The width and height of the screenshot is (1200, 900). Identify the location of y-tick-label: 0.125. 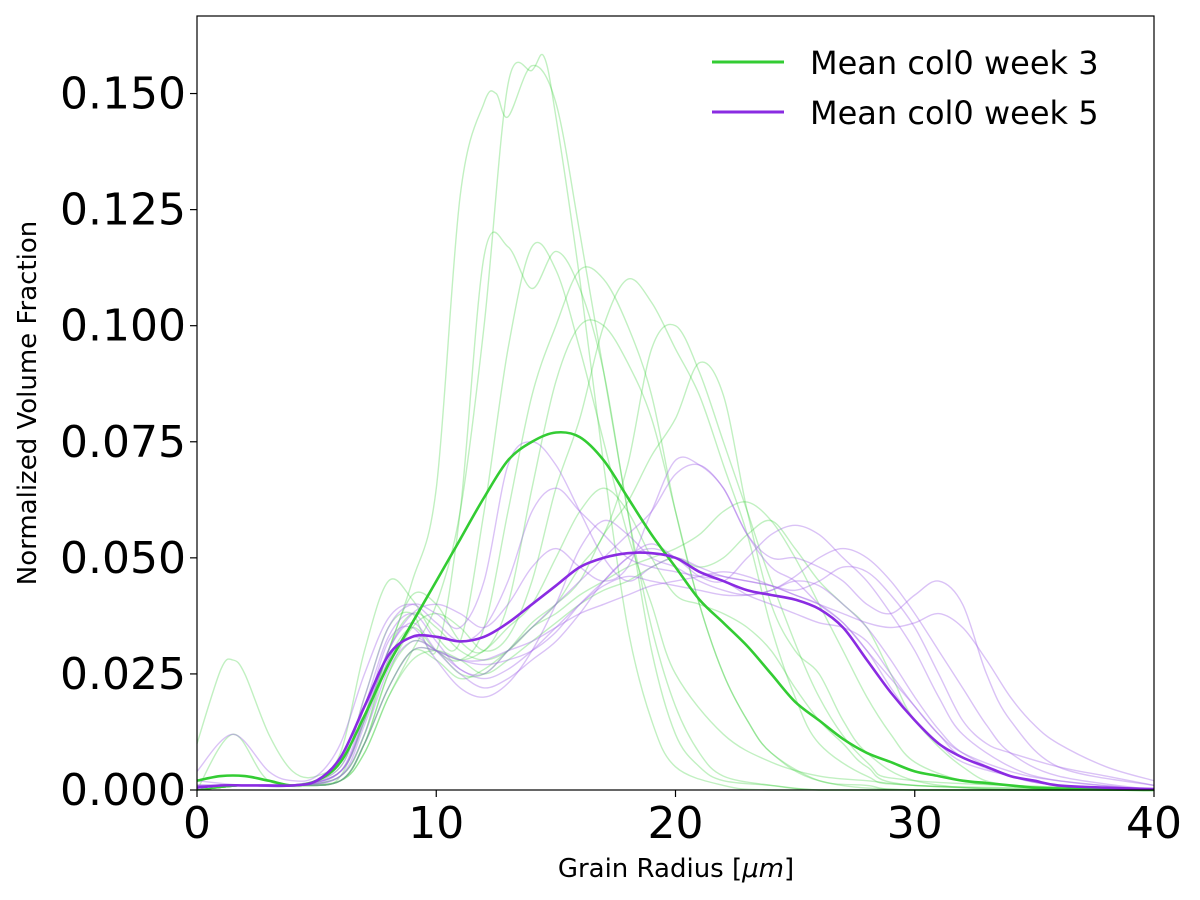
(123, 210).